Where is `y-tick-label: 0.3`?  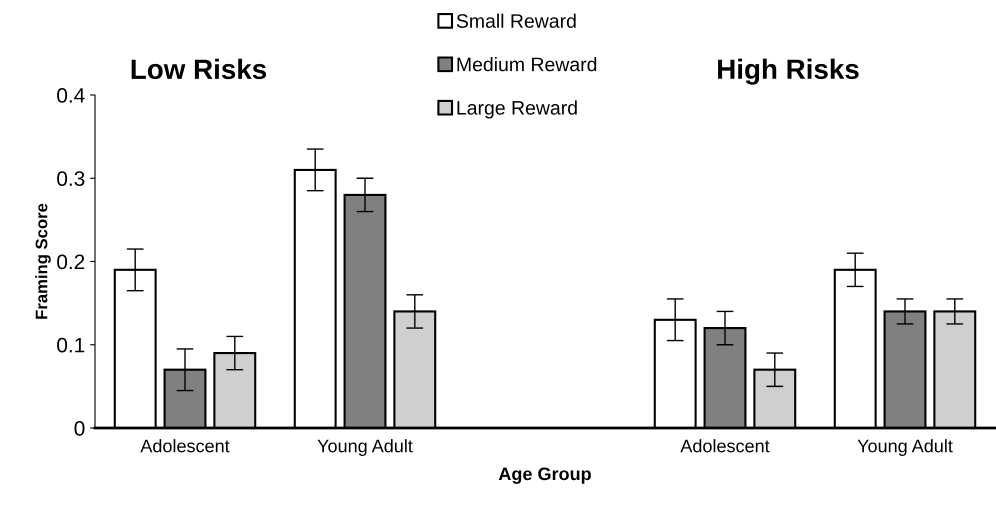
y-tick-label: 0.3 is located at coordinates (70, 178).